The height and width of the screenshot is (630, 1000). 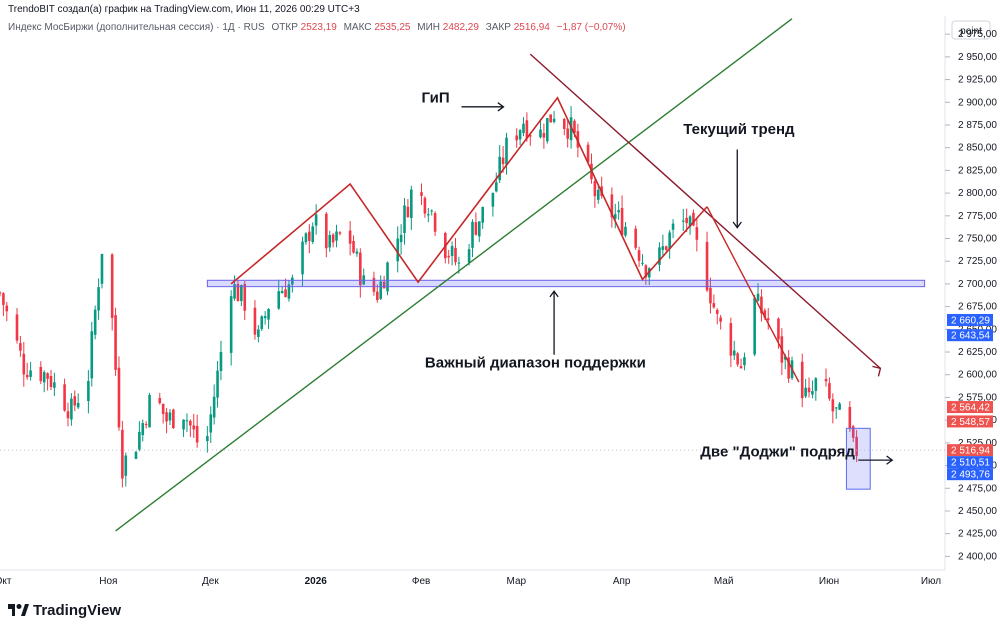 I want to click on tradingview-logo-text: TradingView, so click(x=77, y=610).